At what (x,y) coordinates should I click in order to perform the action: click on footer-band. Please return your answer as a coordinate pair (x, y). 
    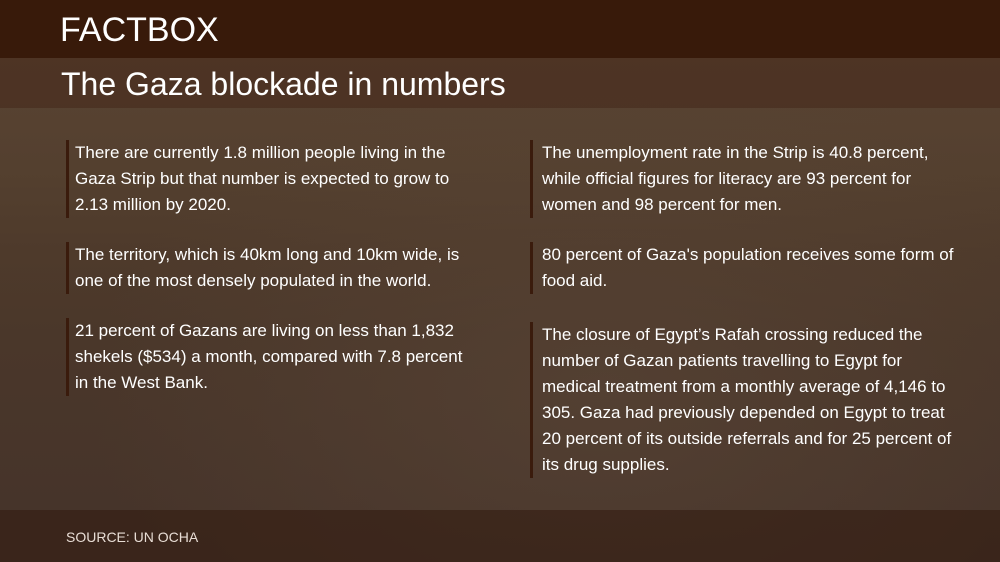
    Looking at the image, I should click on (500, 536).